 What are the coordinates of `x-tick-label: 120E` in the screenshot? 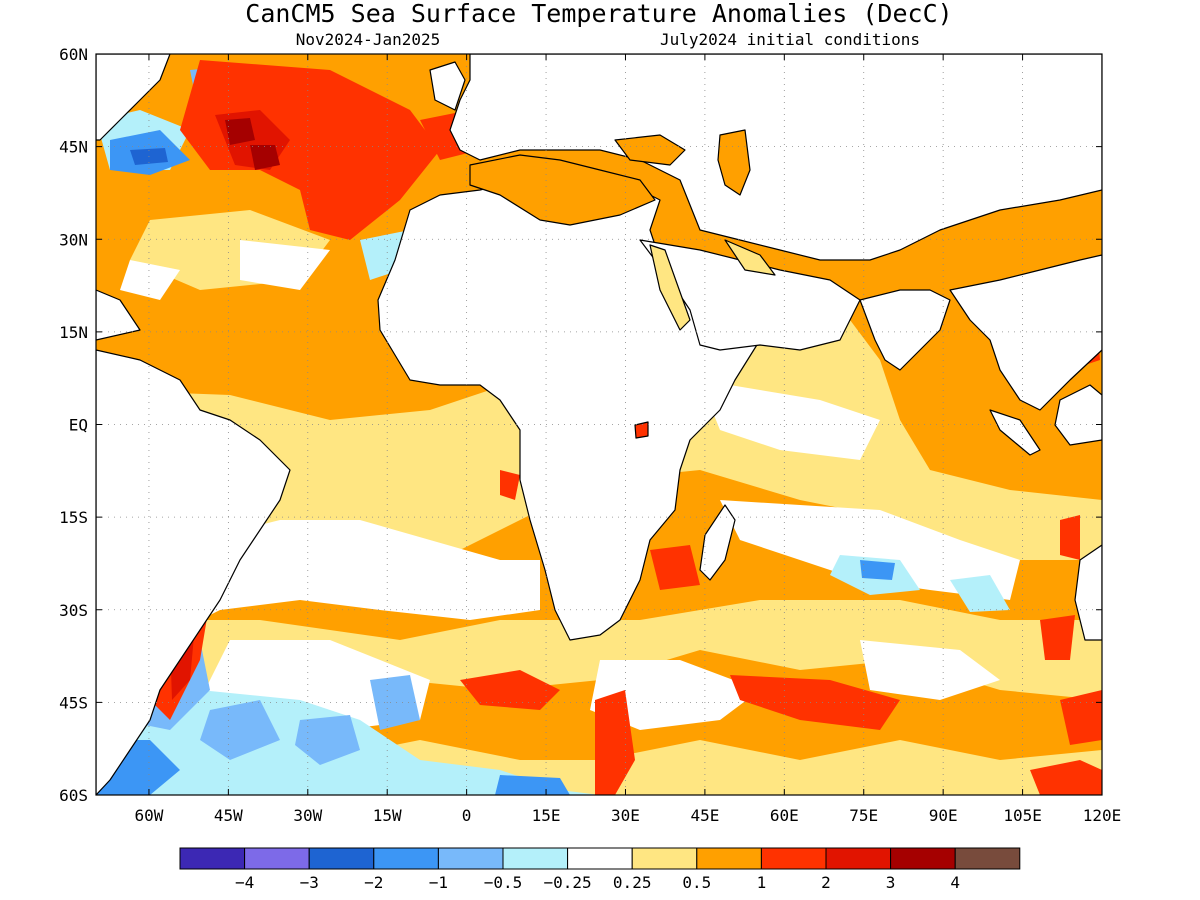 It's located at (1102, 815).